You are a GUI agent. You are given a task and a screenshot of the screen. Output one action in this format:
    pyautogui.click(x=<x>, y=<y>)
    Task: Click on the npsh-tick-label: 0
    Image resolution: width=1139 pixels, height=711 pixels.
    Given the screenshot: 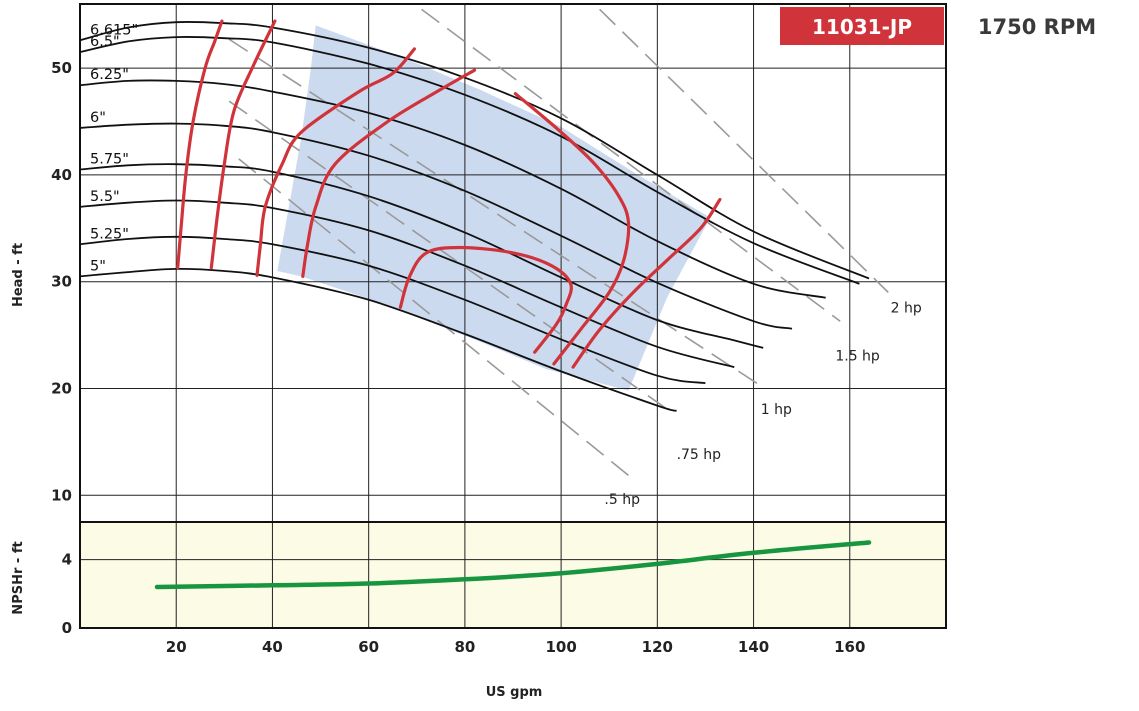 What is the action you would take?
    pyautogui.click(x=67, y=628)
    